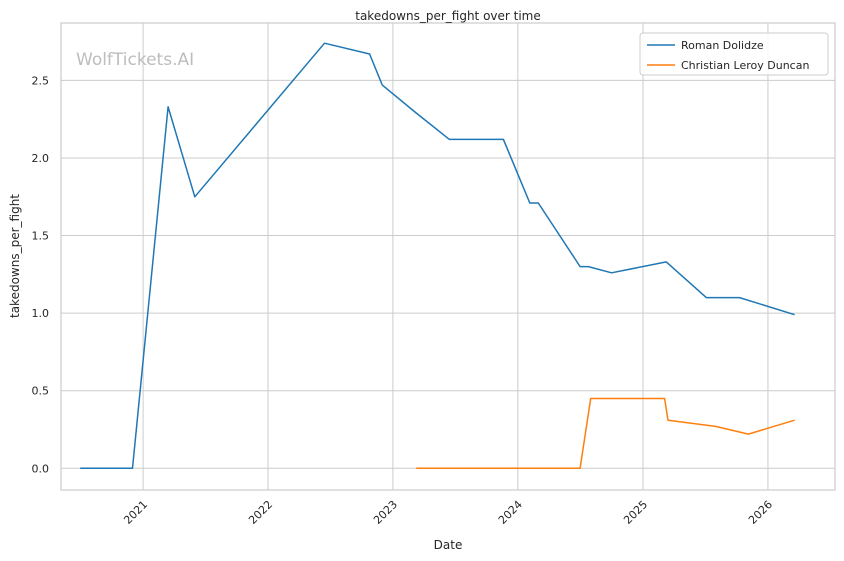 The width and height of the screenshot is (844, 561). Describe the element at coordinates (722, 45) in the screenshot. I see `legend-label: Roman Dolidze` at that location.